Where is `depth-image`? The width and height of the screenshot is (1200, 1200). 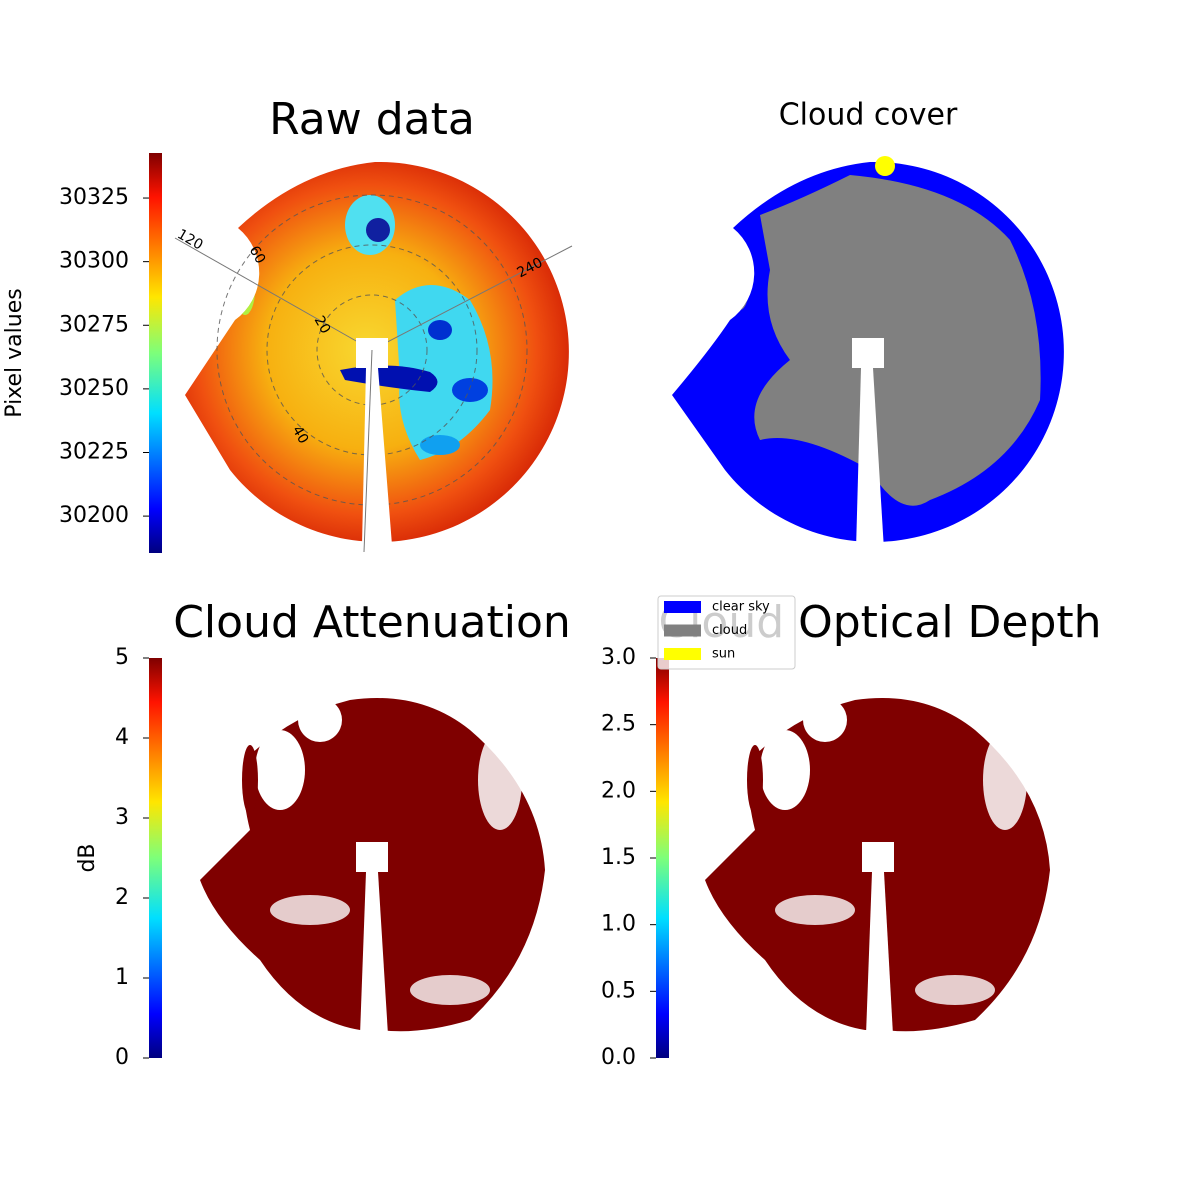
depth-image is located at coordinates (877, 866).